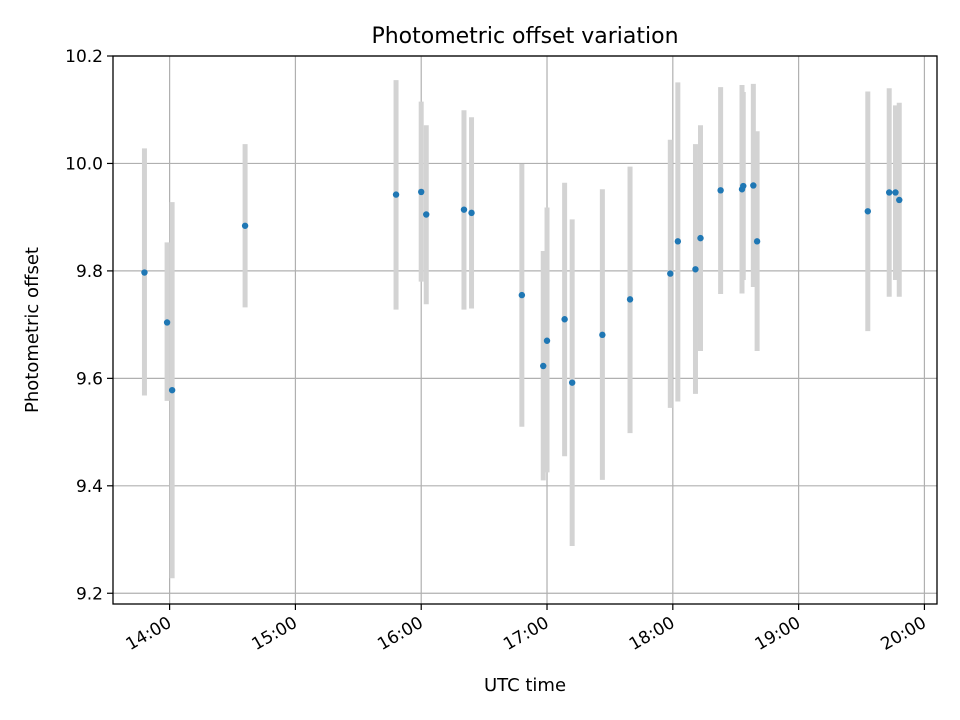  I want to click on y-axis-label: Photometric offset, so click(32, 330).